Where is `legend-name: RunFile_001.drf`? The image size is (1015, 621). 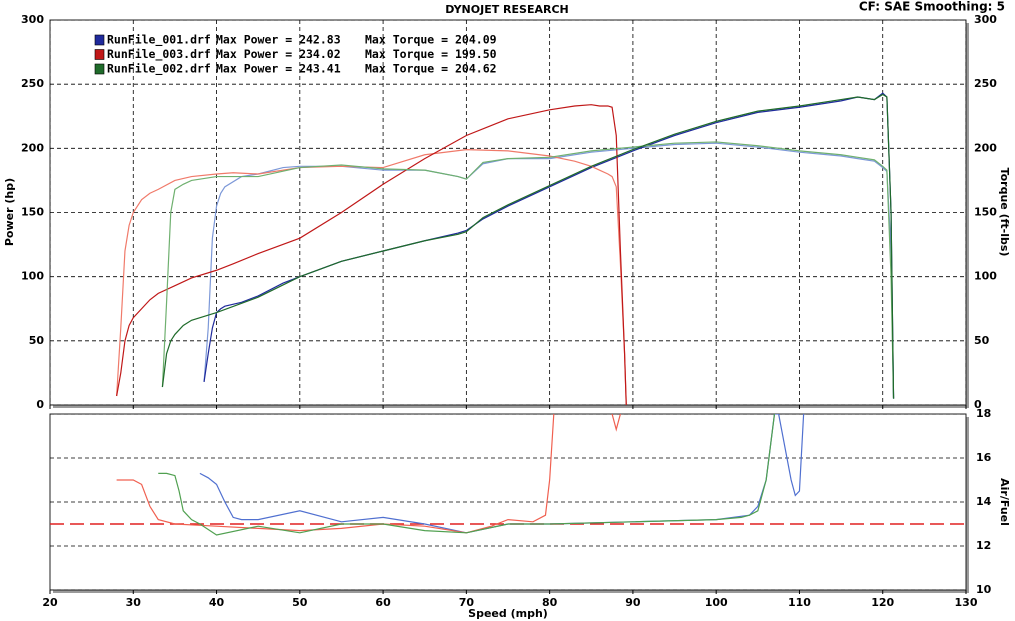 legend-name: RunFile_001.drf is located at coordinates (159, 40).